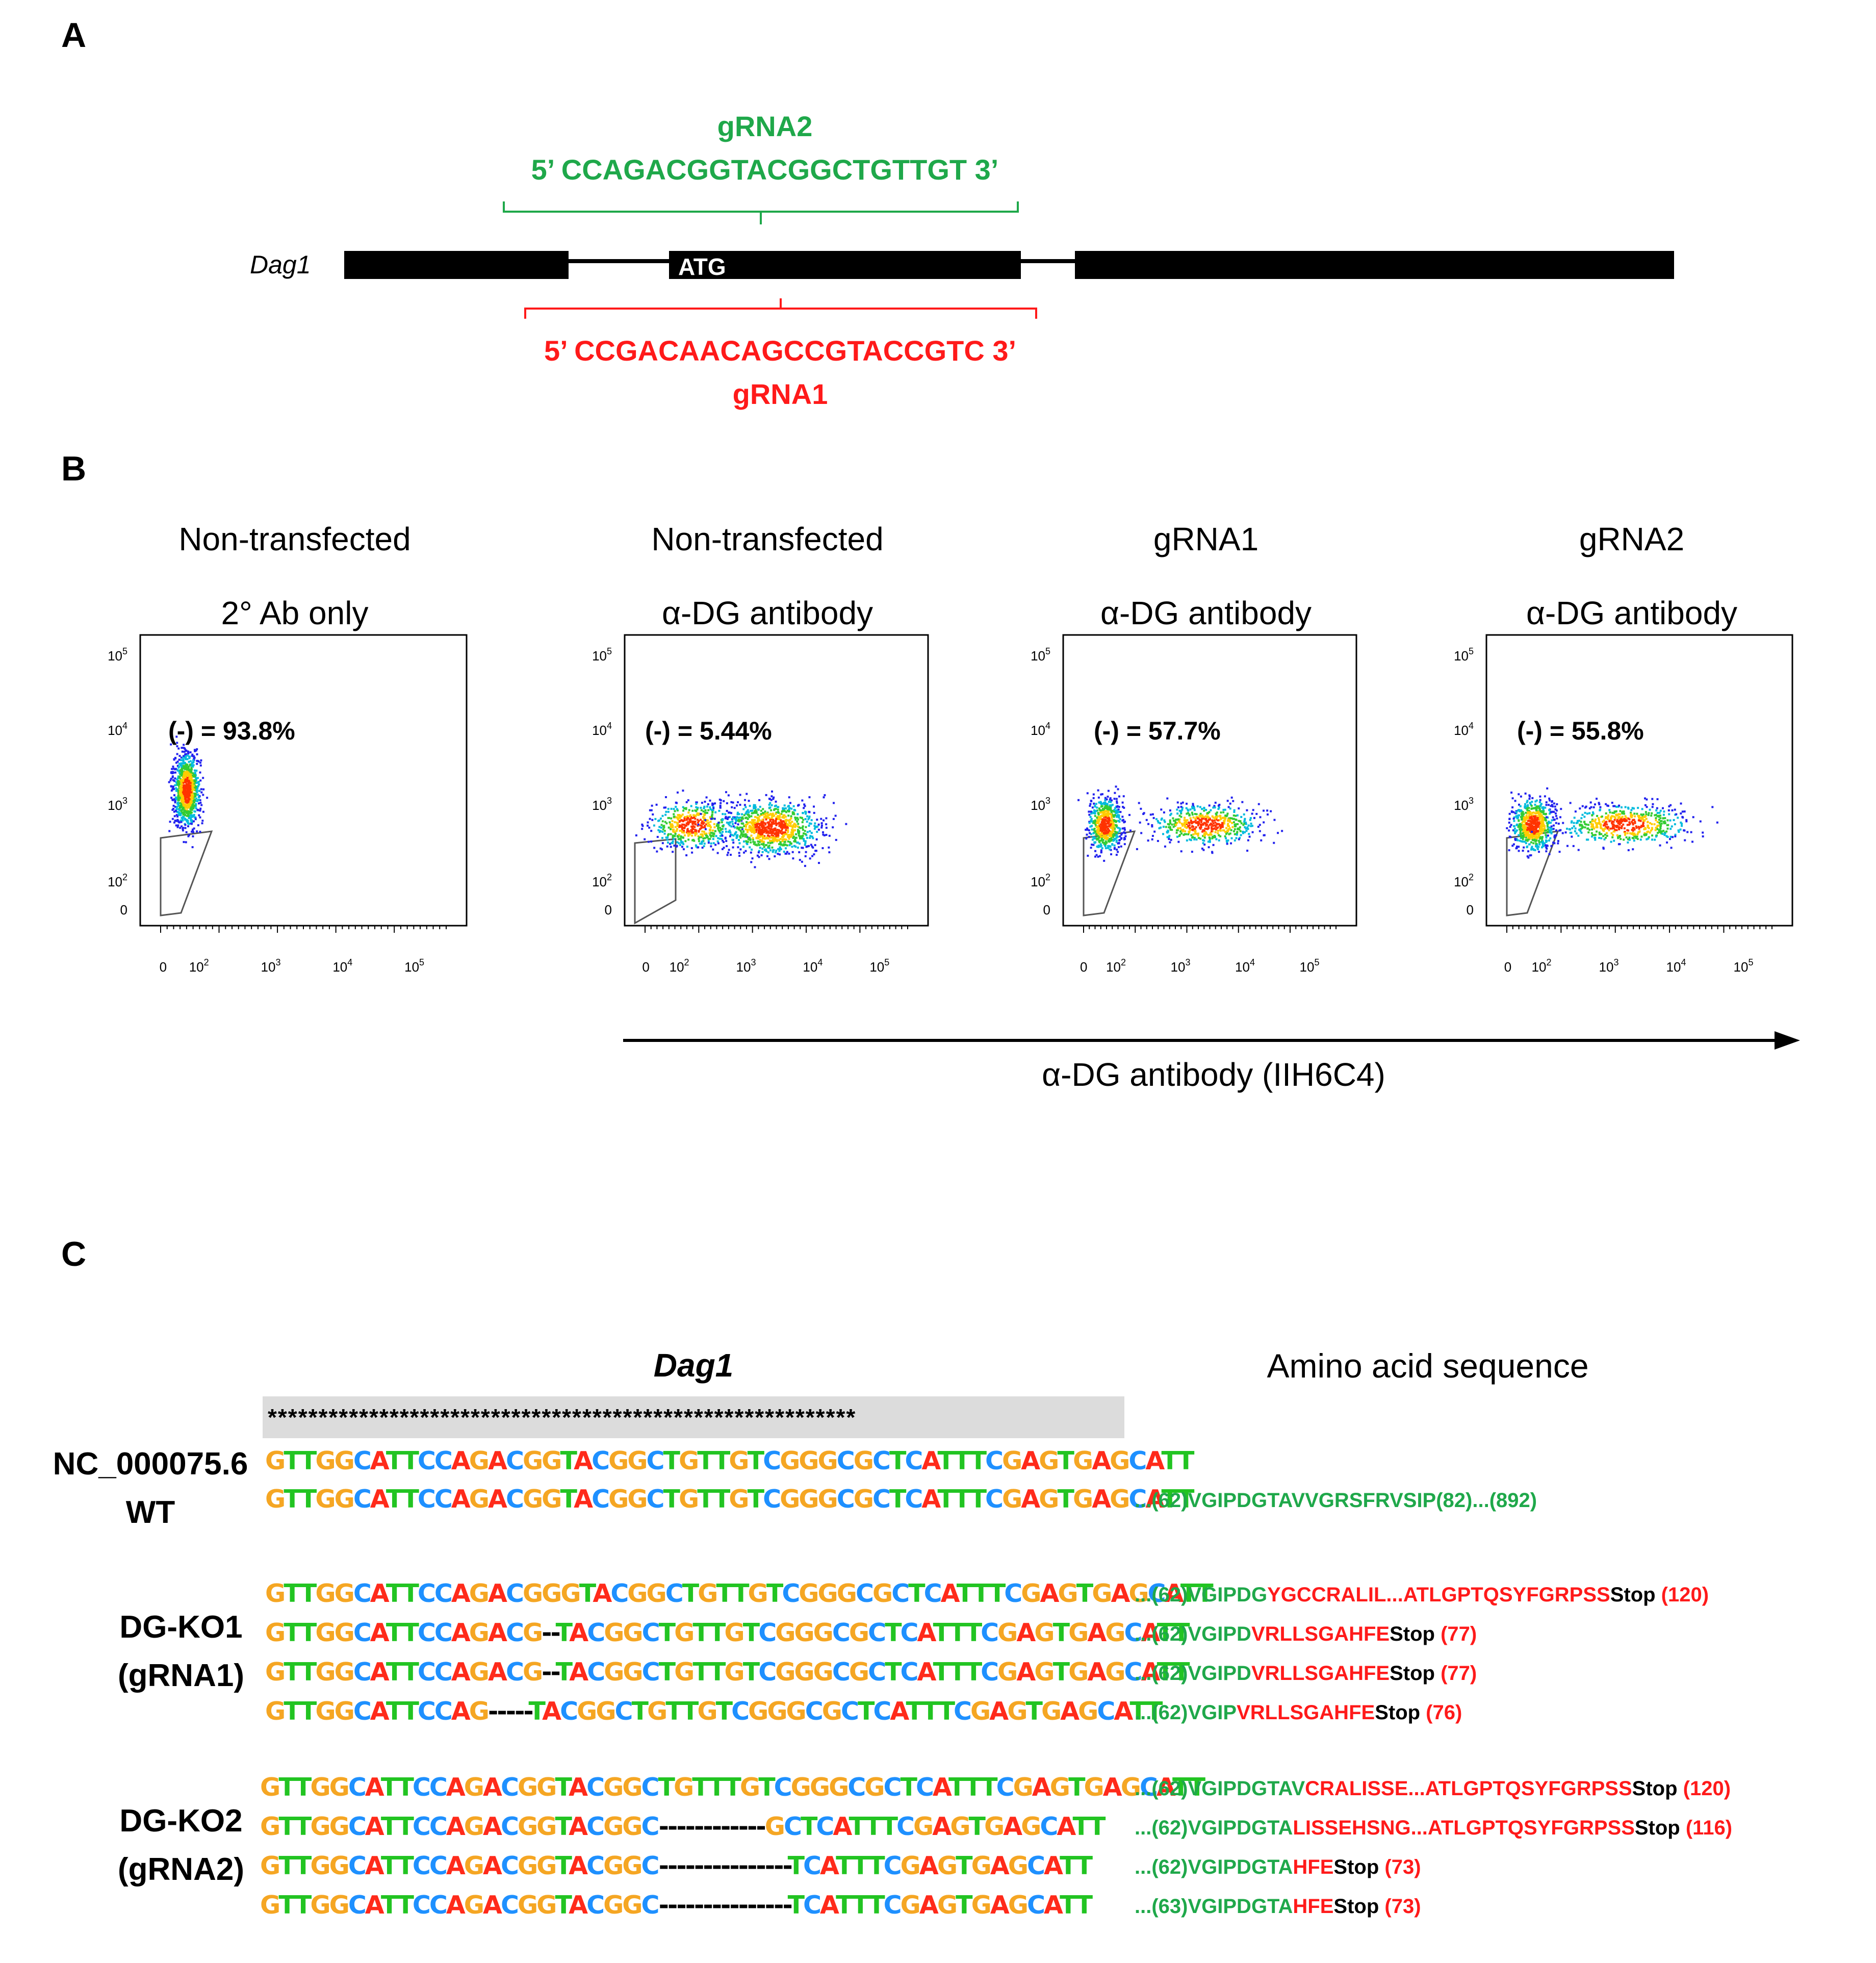 Image resolution: width=1876 pixels, height=1963 pixels. What do you see at coordinates (1009, 260) in the screenshot?
I see `gene-diagram` at bounding box center [1009, 260].